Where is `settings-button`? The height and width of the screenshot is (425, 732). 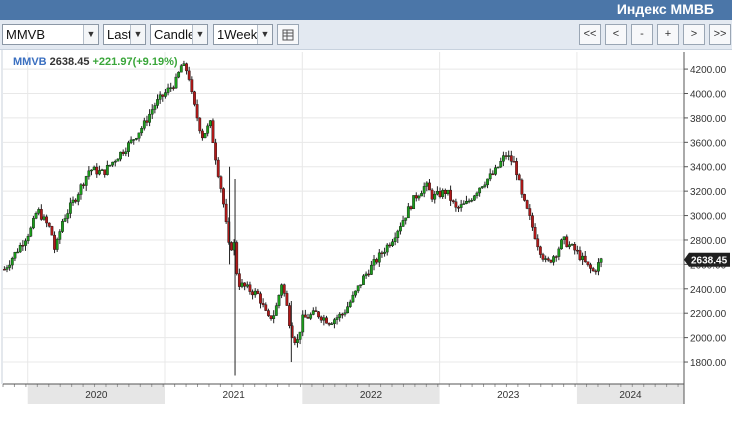
settings-button is located at coordinates (288, 34).